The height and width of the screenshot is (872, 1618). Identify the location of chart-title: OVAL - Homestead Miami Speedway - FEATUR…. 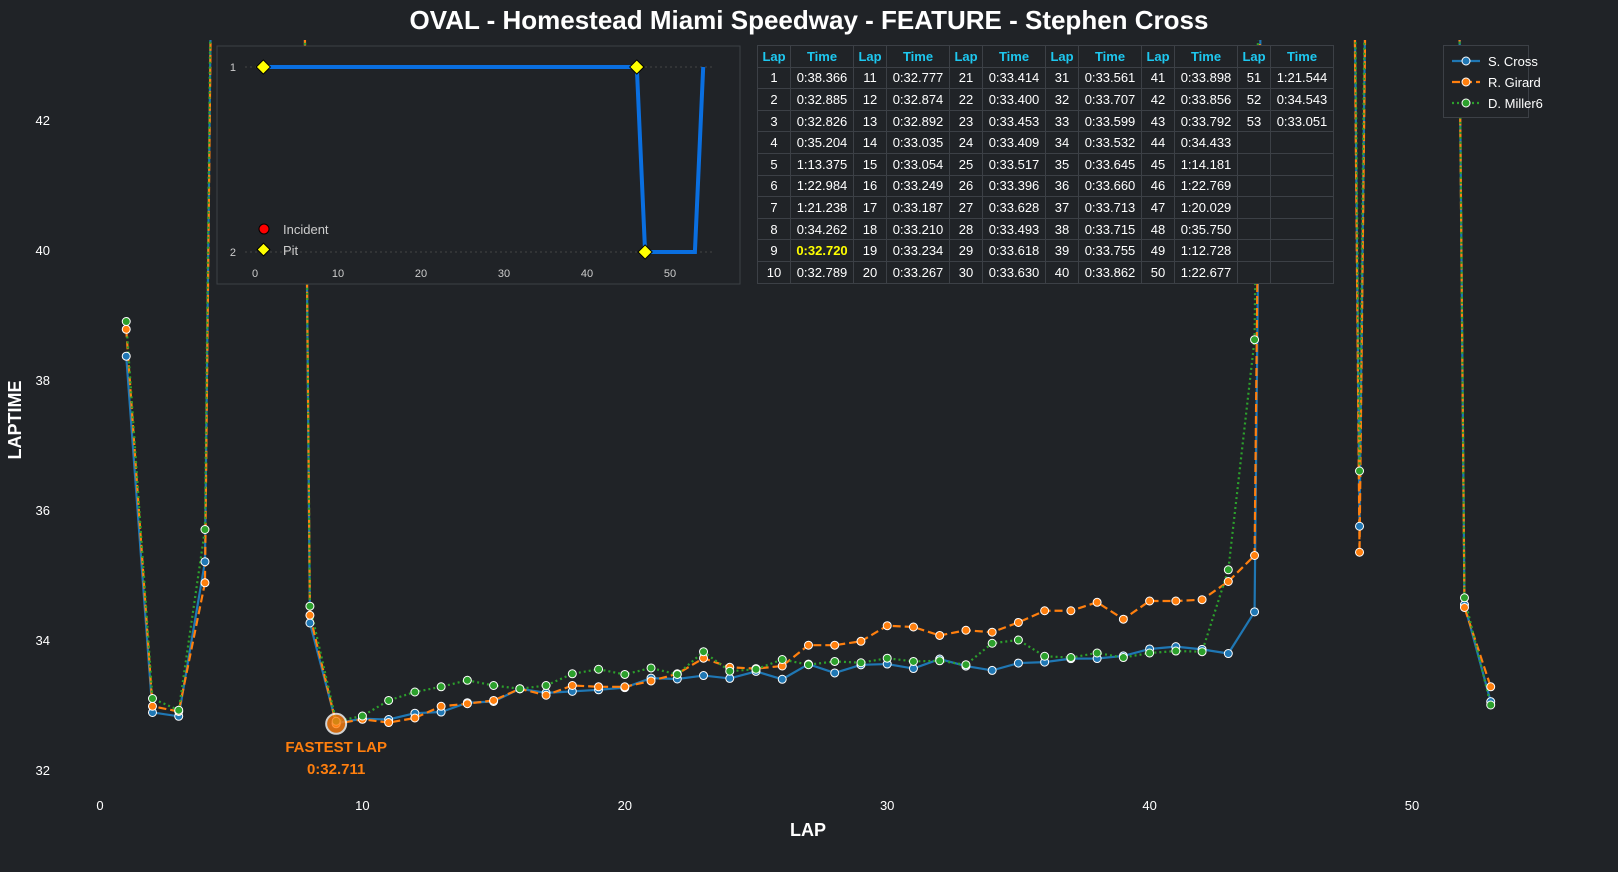
(809, 20).